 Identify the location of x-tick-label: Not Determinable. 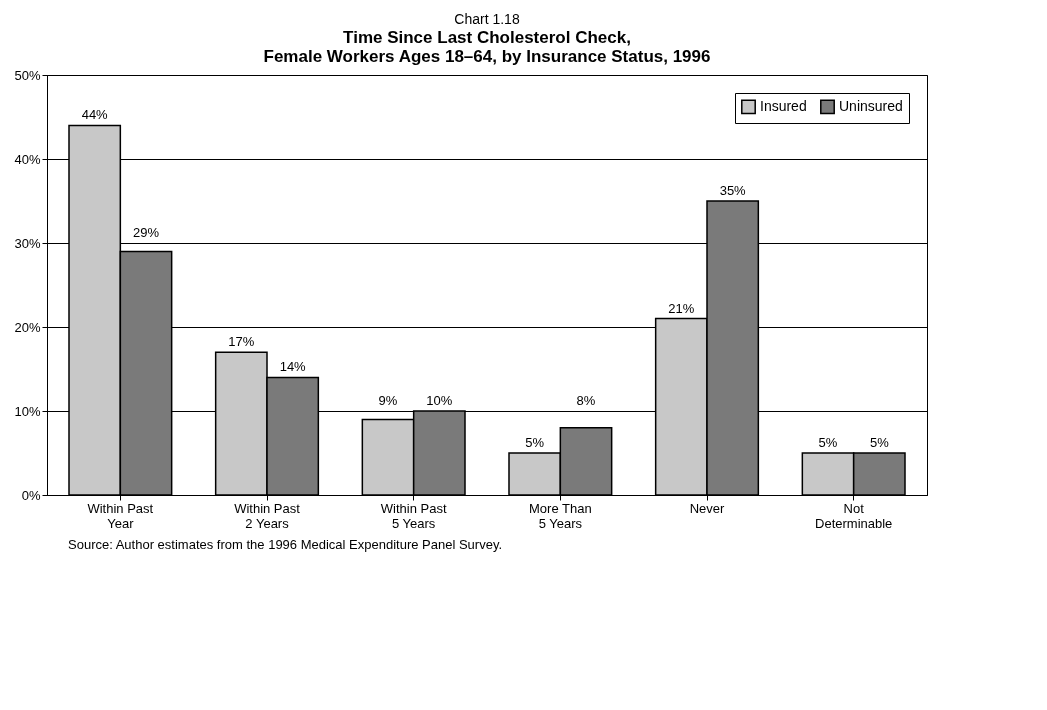
(854, 515).